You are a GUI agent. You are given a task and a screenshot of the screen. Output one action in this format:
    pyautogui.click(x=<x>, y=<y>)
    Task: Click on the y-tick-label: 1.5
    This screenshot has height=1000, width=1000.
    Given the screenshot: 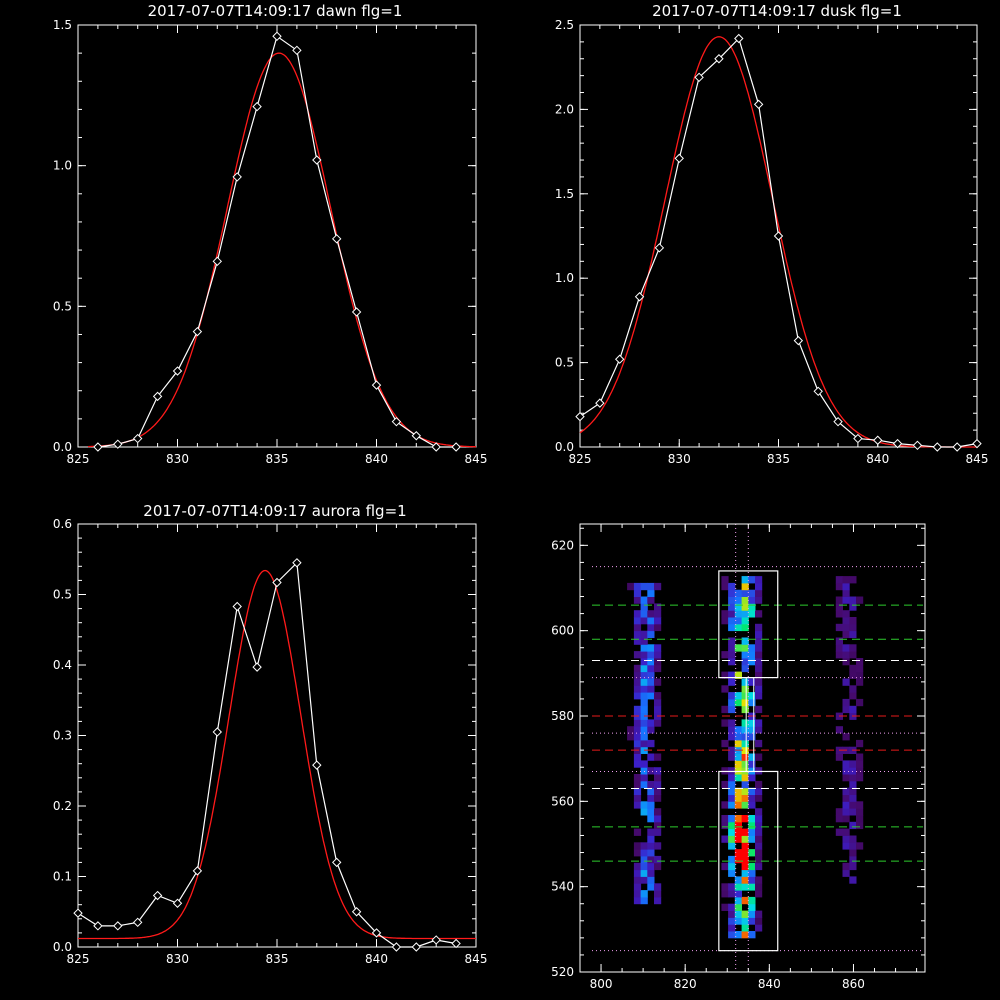 What is the action you would take?
    pyautogui.click(x=564, y=194)
    